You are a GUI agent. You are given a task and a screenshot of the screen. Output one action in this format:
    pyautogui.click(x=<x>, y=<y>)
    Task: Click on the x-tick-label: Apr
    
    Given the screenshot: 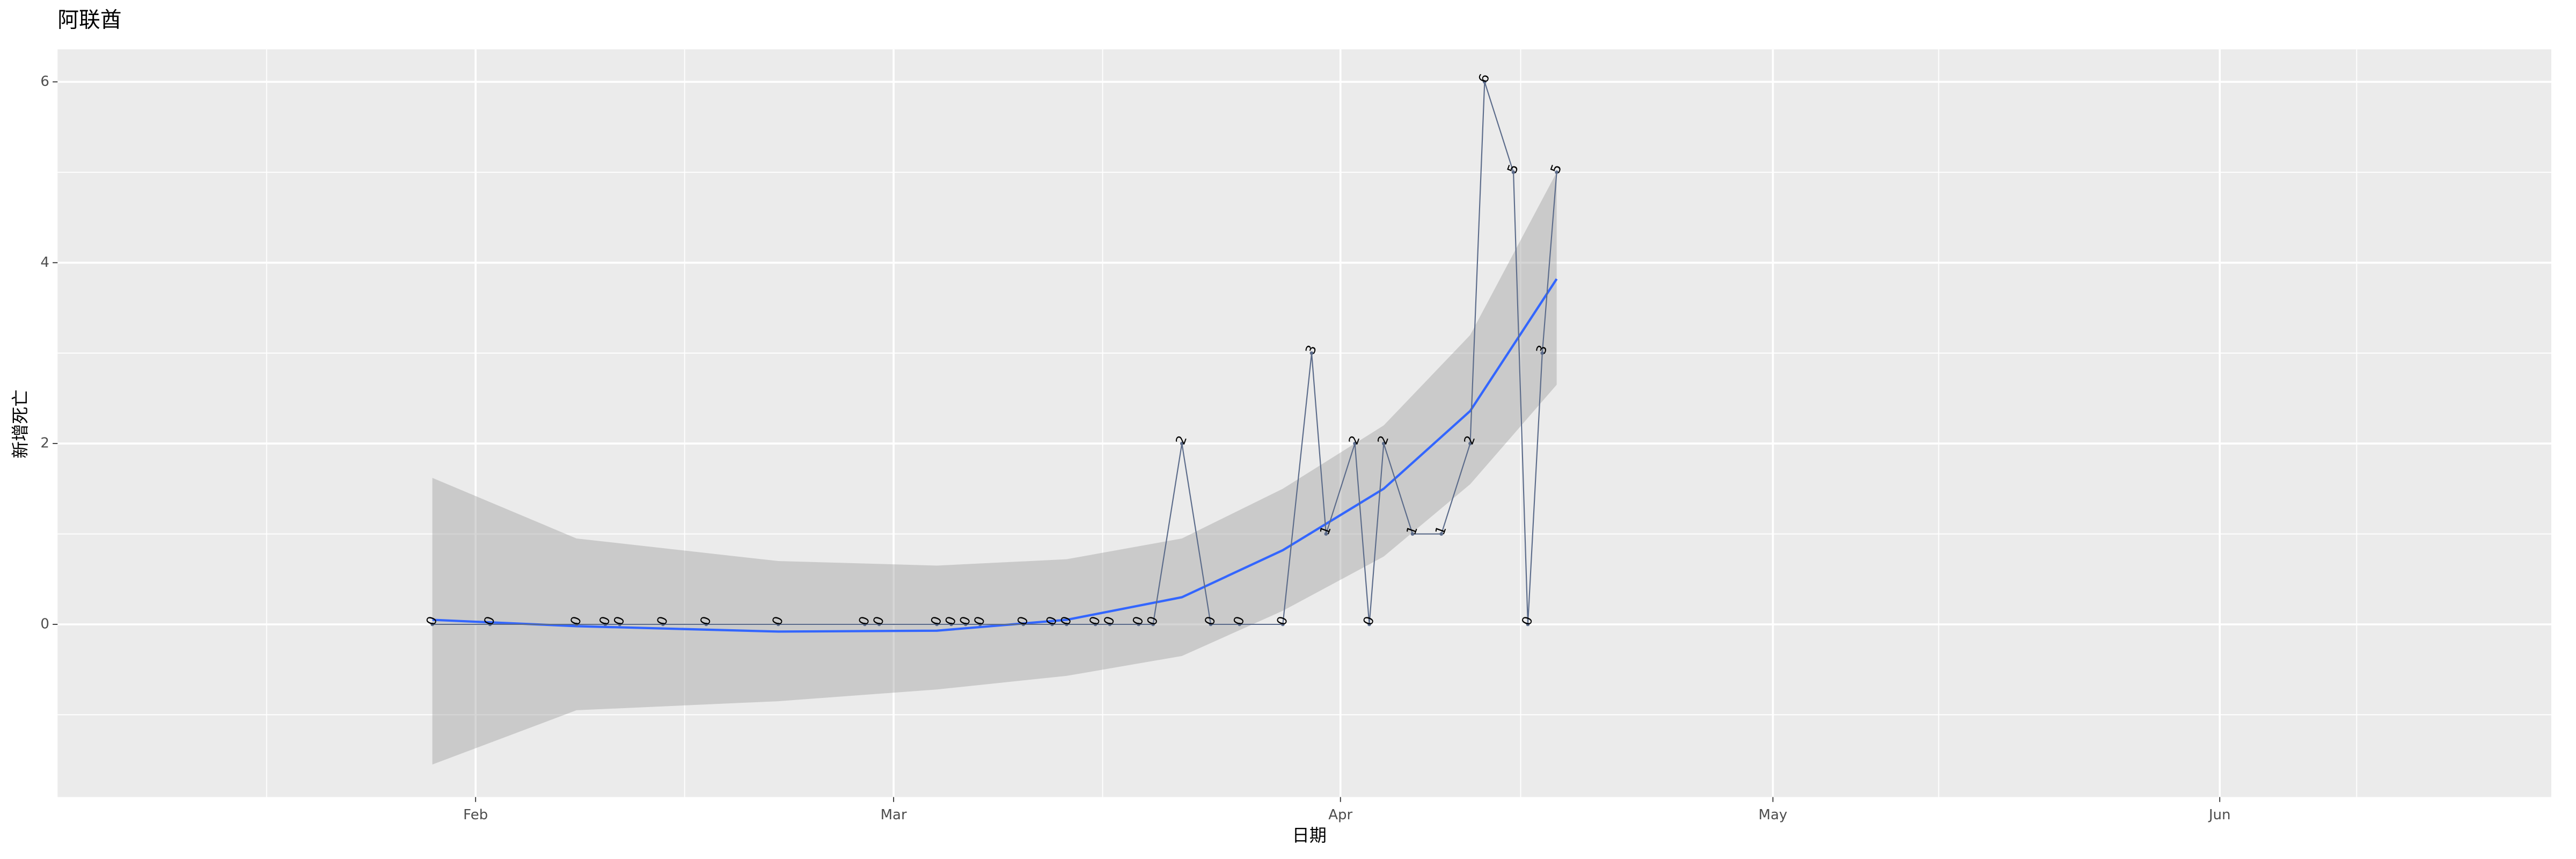 What is the action you would take?
    pyautogui.click(x=1340, y=815)
    